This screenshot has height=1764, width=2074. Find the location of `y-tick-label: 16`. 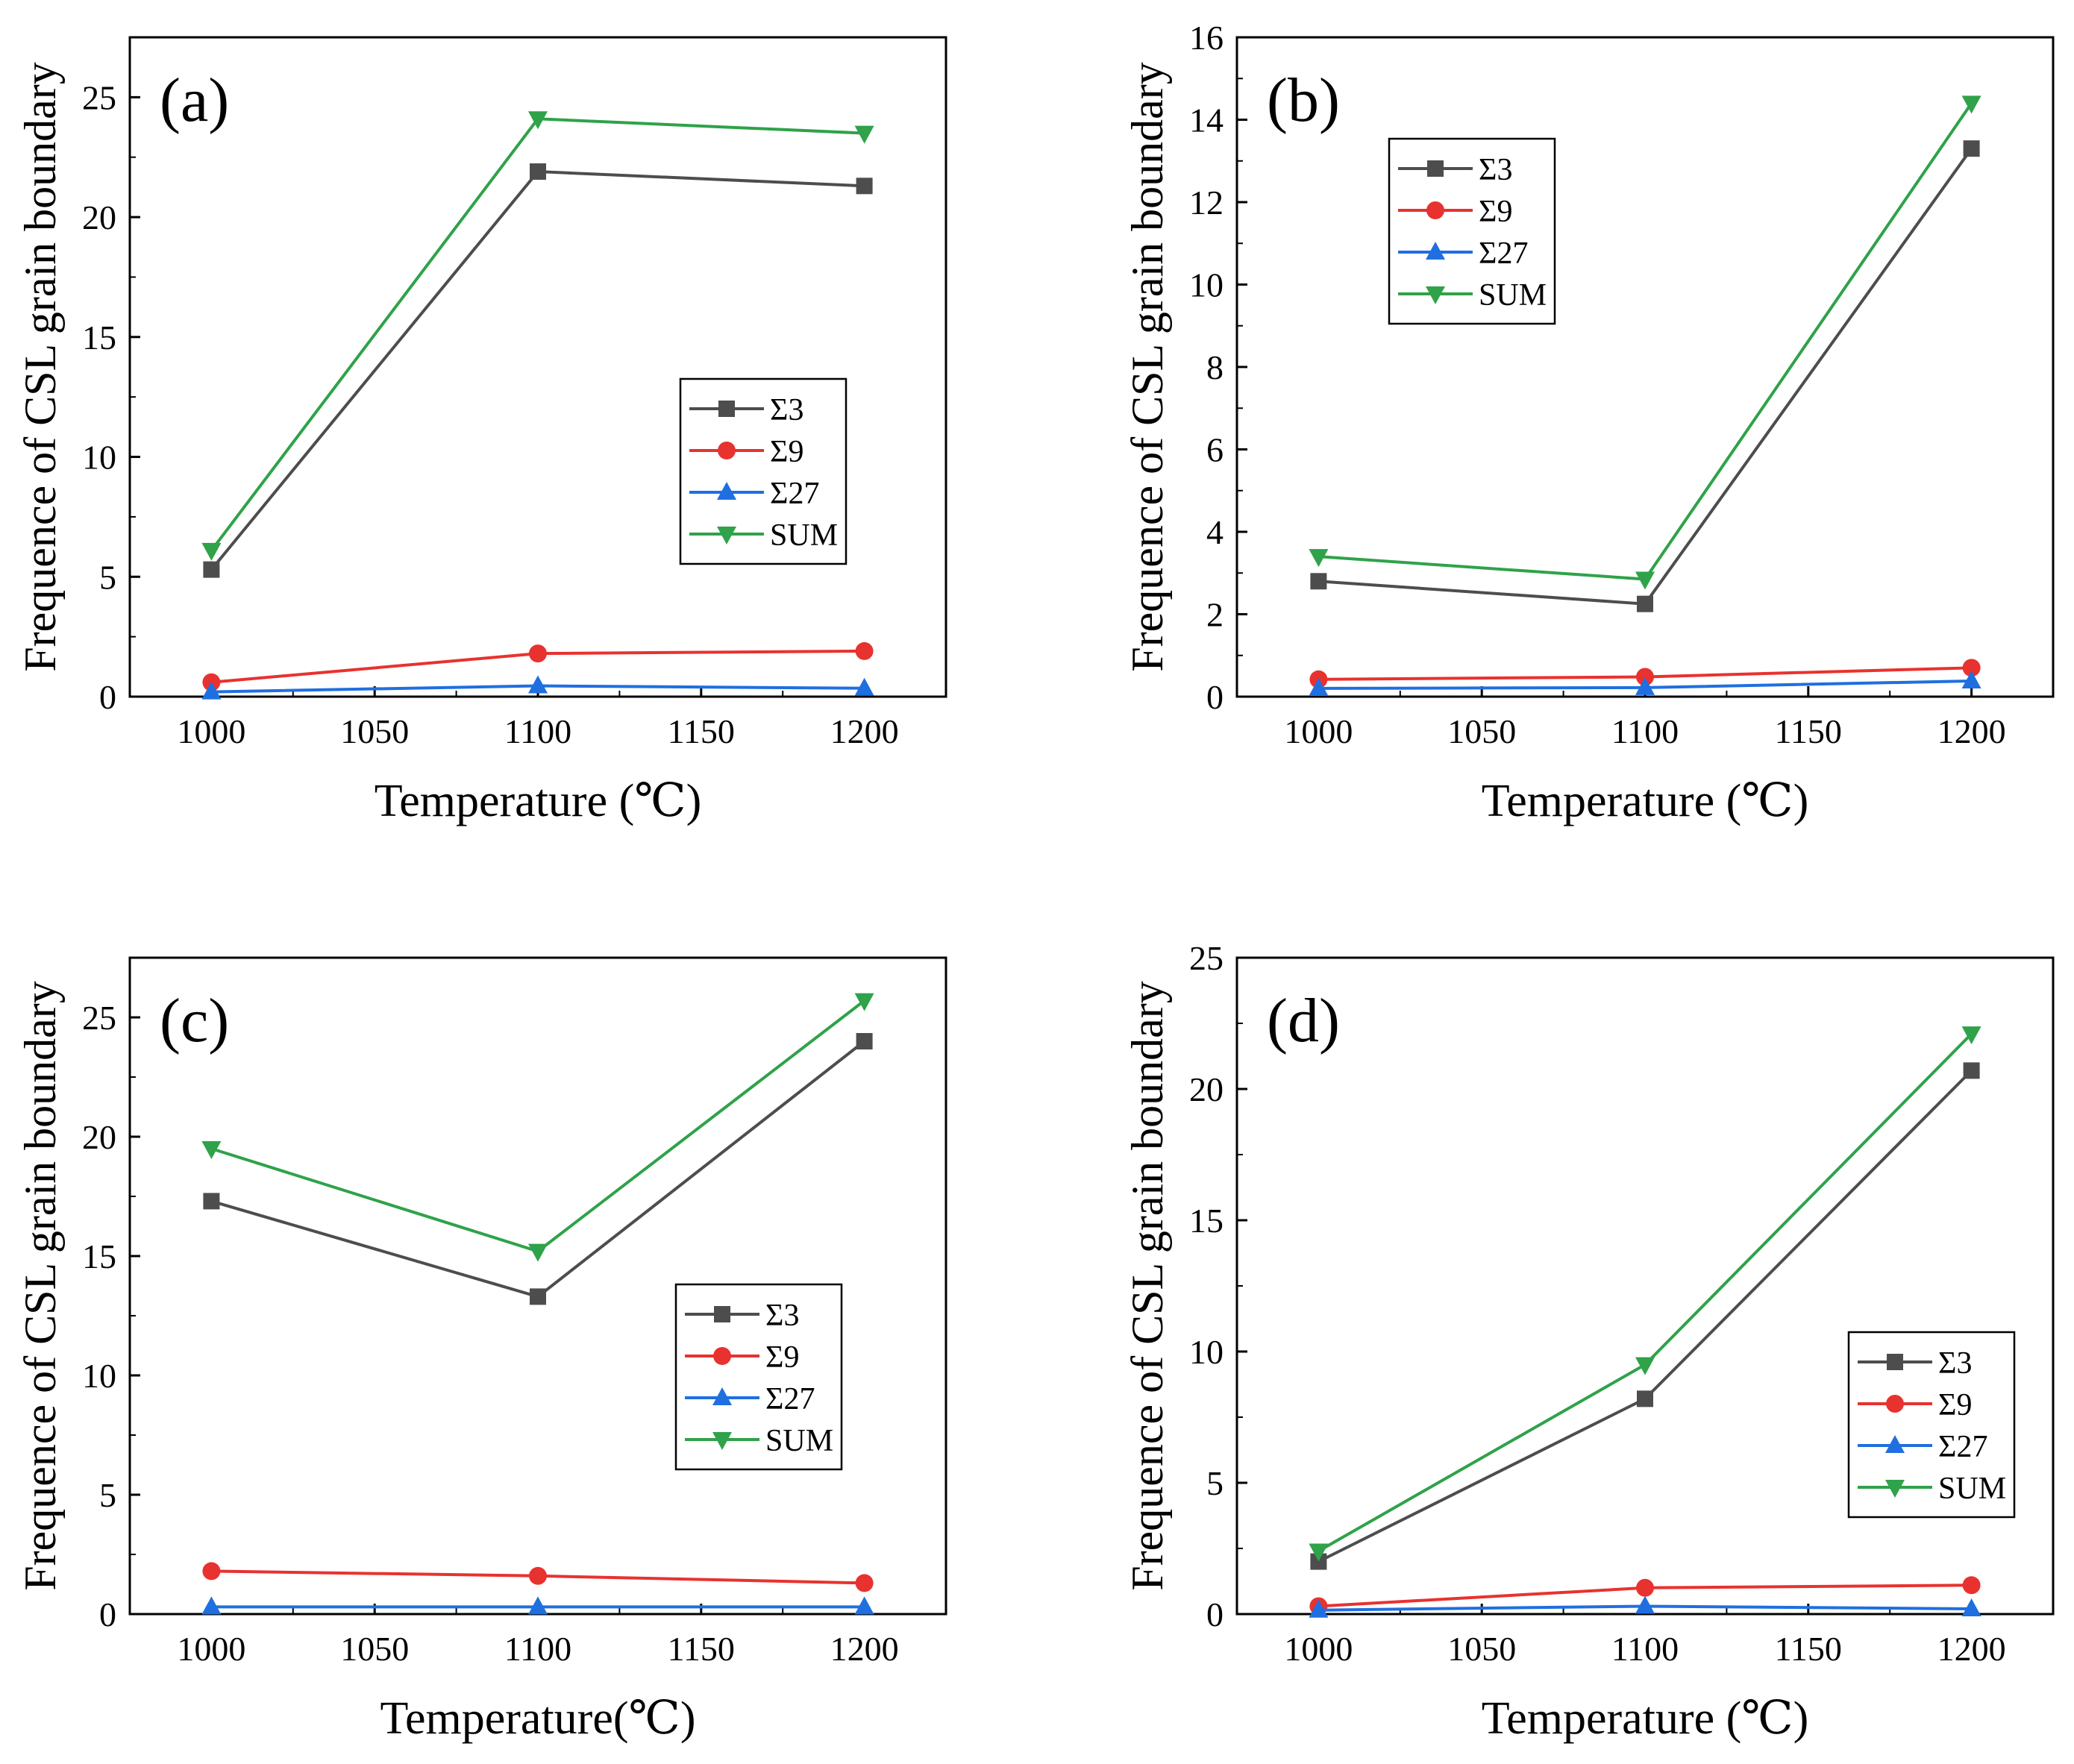

y-tick-label: 16 is located at coordinates (1207, 38).